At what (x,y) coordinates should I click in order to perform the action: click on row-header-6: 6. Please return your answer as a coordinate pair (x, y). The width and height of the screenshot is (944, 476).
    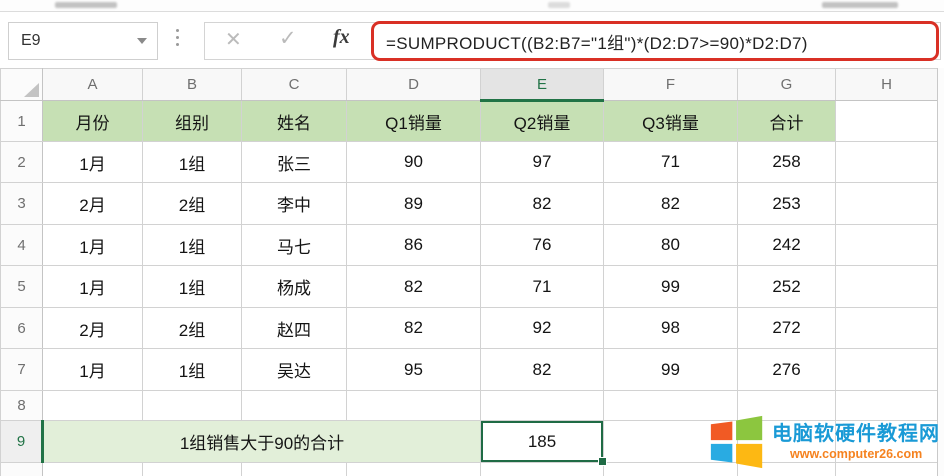
    Looking at the image, I should click on (21, 328).